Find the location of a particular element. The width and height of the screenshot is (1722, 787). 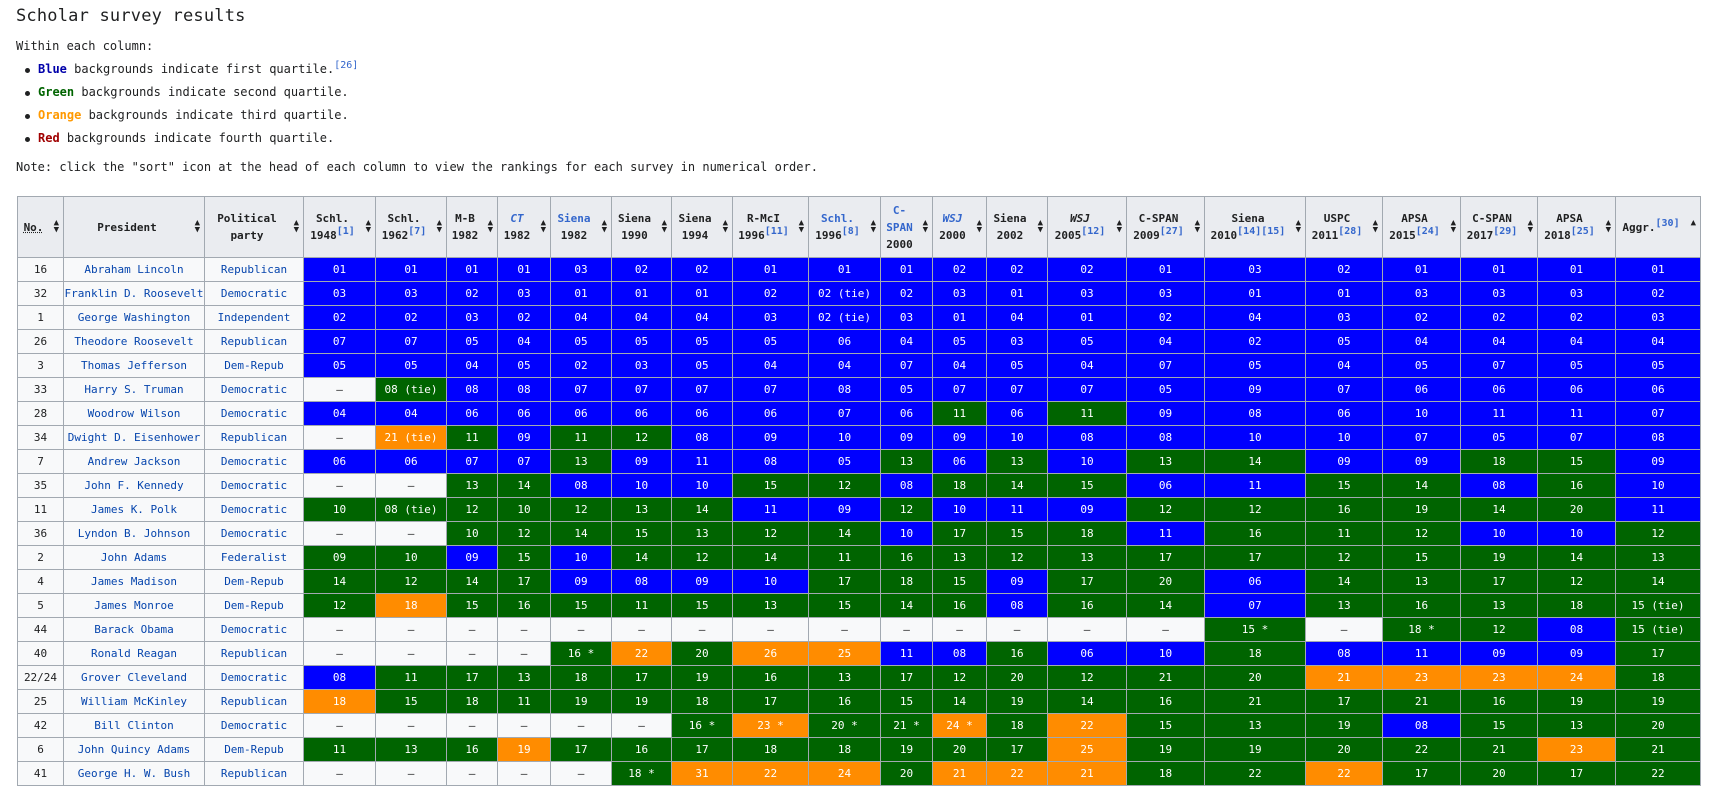

citation-link: [11] is located at coordinates (776, 231).